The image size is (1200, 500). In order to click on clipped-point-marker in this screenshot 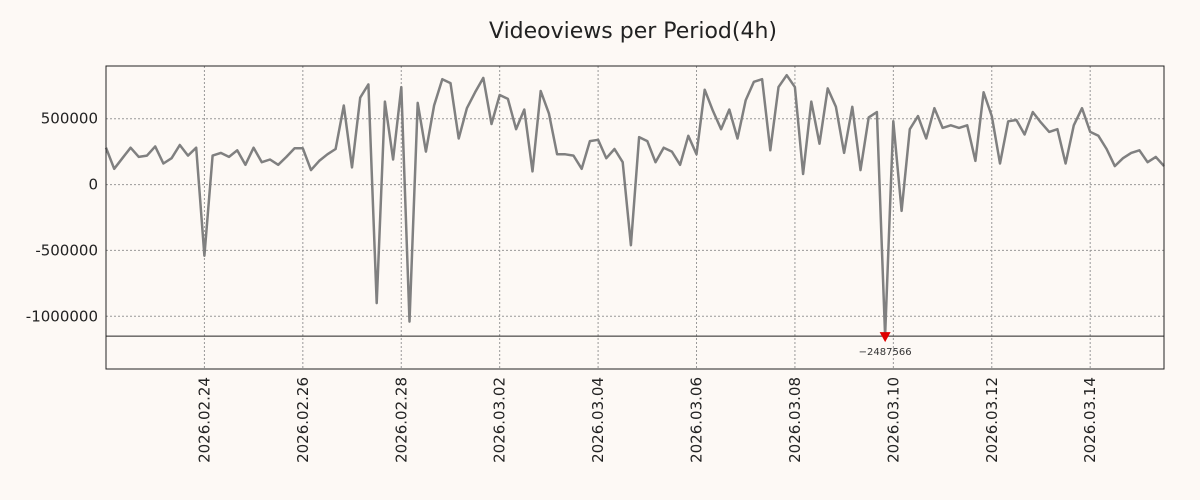, I will do `click(885, 337)`.